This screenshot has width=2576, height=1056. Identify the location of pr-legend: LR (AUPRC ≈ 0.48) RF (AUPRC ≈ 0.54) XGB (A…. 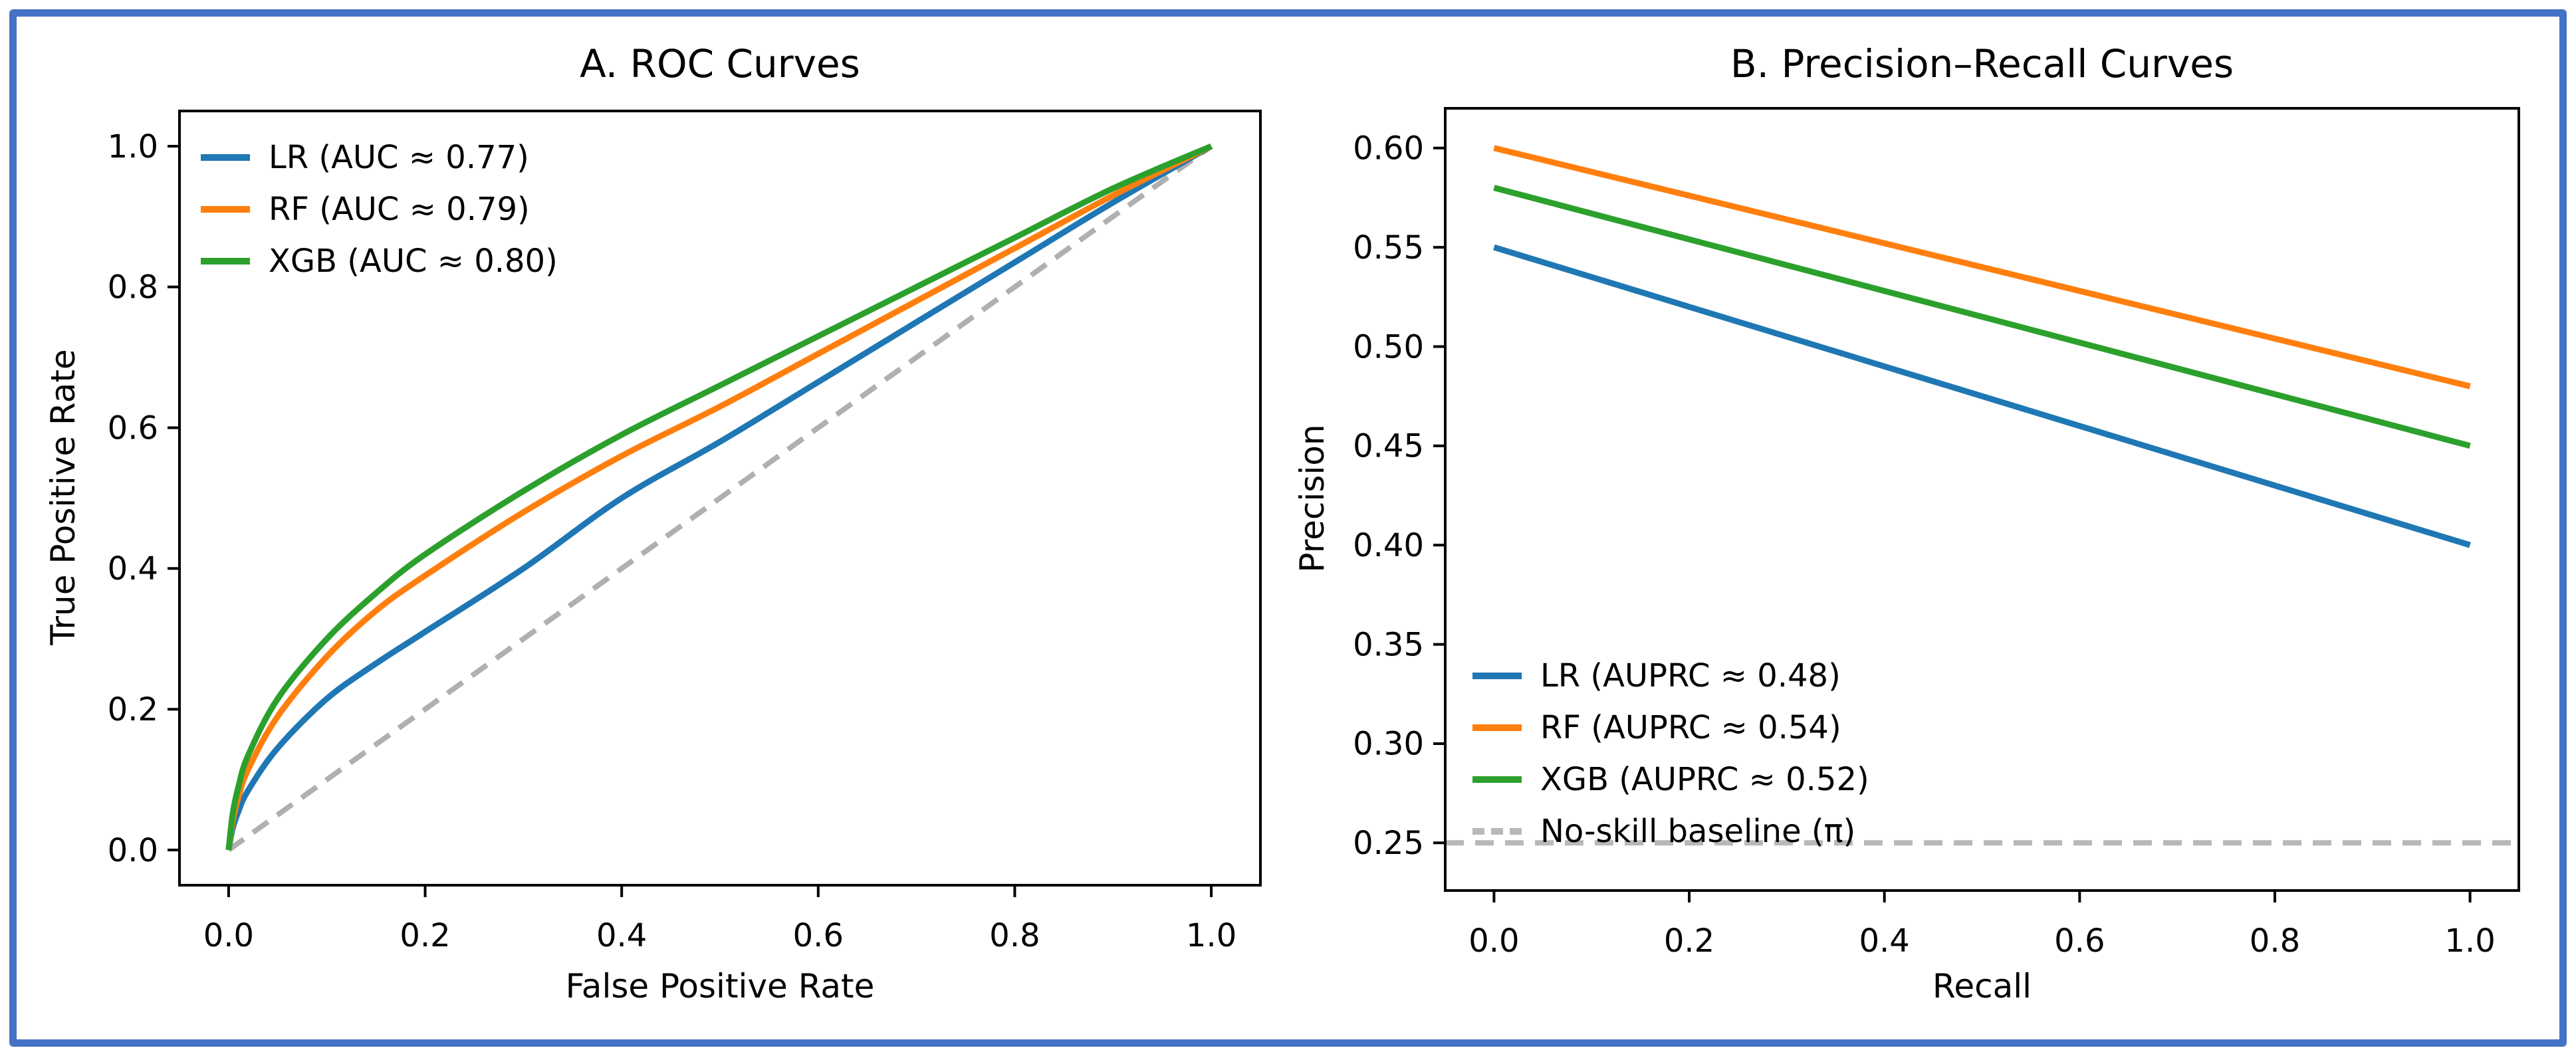
(1670, 753).